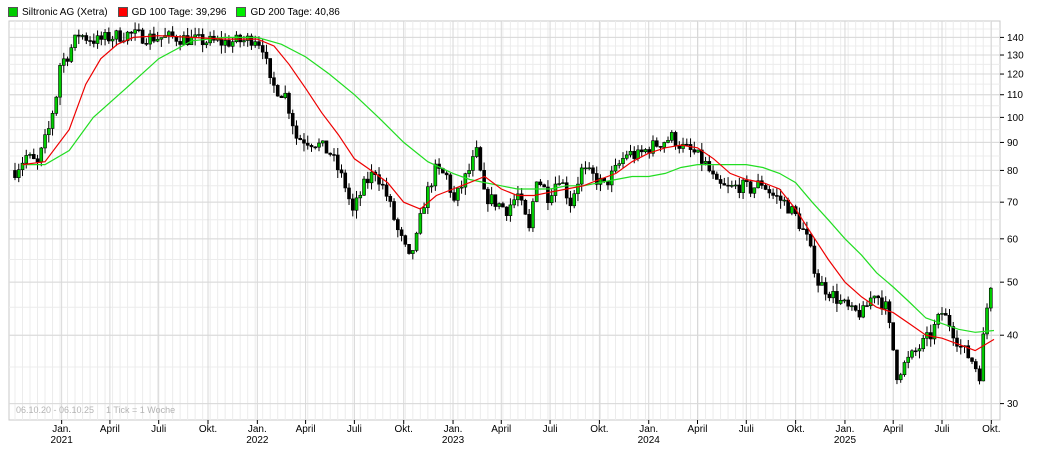  I want to click on legend-label-gd100: GD 100 Tage: 39,296, so click(179, 12).